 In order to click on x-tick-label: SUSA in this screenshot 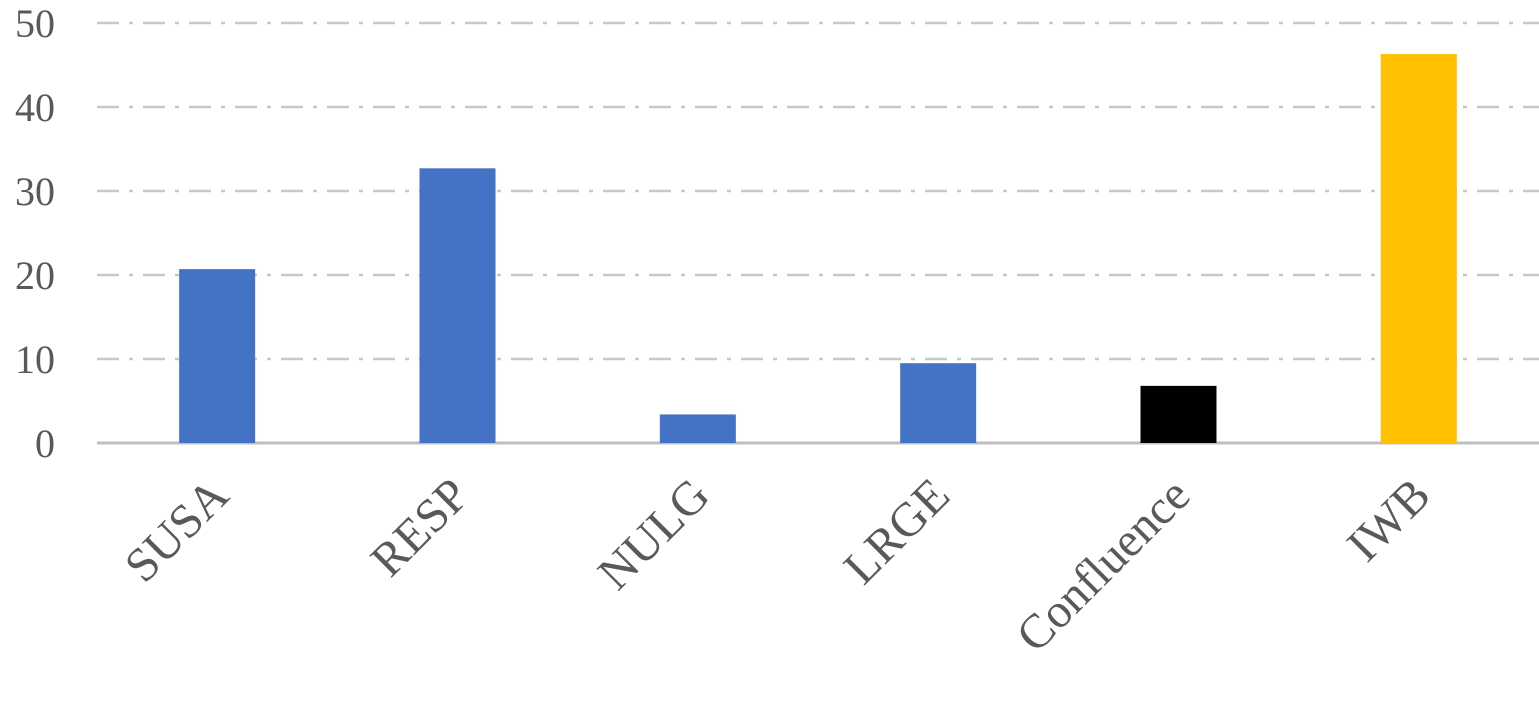, I will do `click(177, 530)`.